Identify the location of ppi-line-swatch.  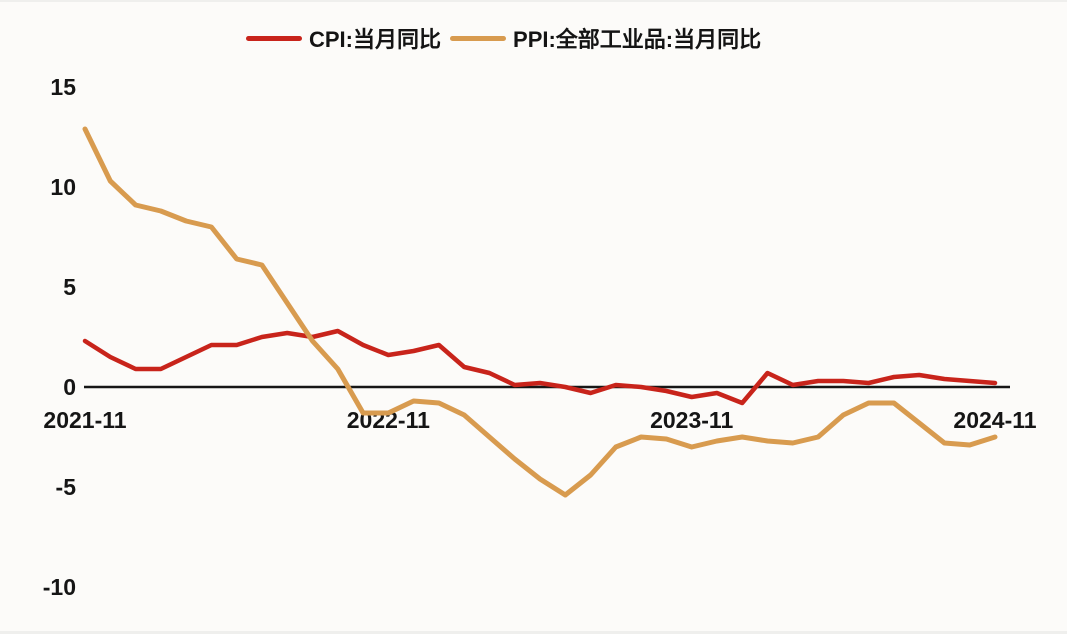
(478, 38).